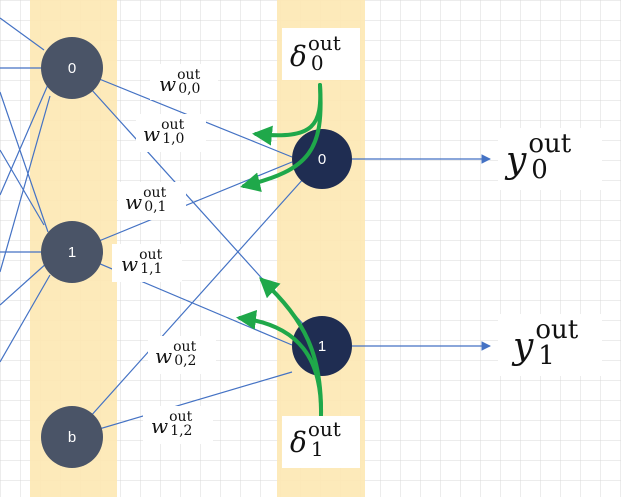 This screenshot has width=621, height=497. I want to click on output-label-y1: yout 1, so click(550, 345).